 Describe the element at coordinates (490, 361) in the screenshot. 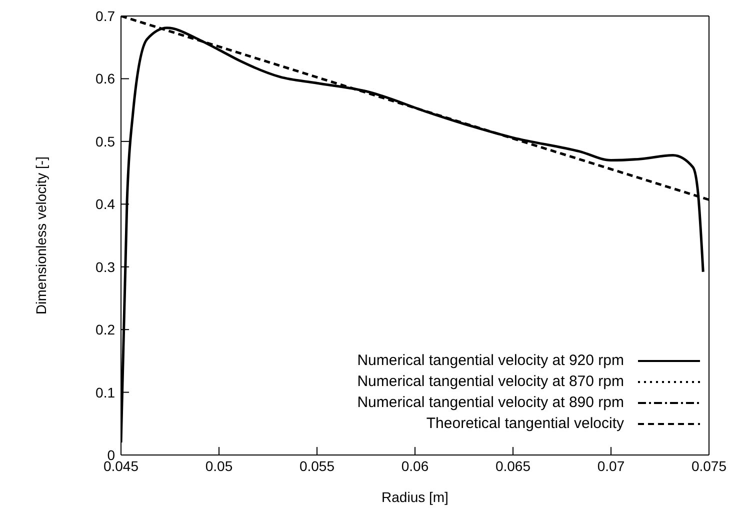

I see `legend-label: Numerical tangential velocity at 920 rpm` at that location.